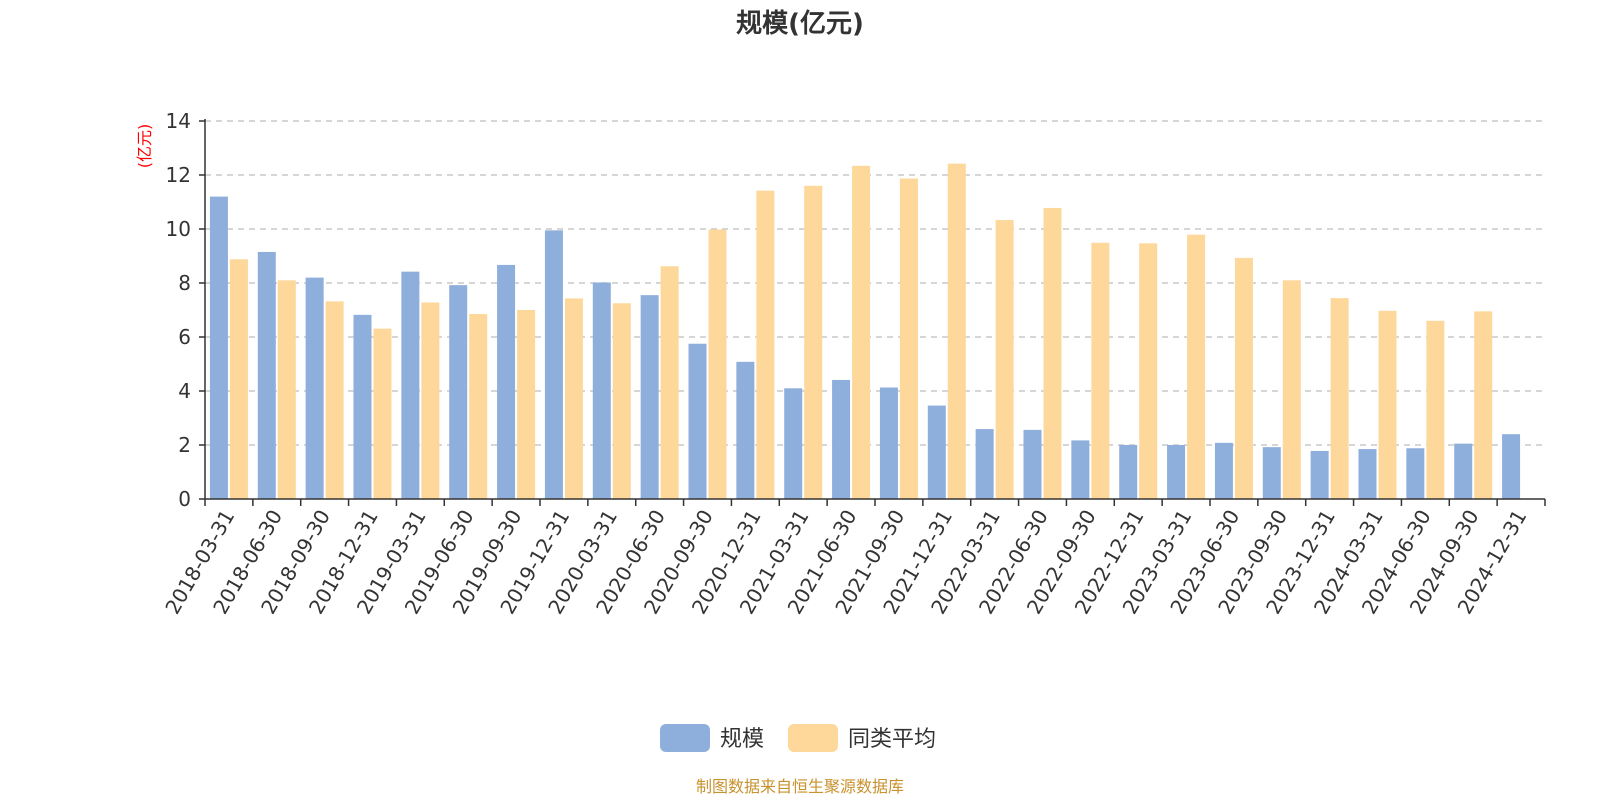 This screenshot has width=1600, height=800. What do you see at coordinates (178, 175) in the screenshot?
I see `y-tick-label: 12` at bounding box center [178, 175].